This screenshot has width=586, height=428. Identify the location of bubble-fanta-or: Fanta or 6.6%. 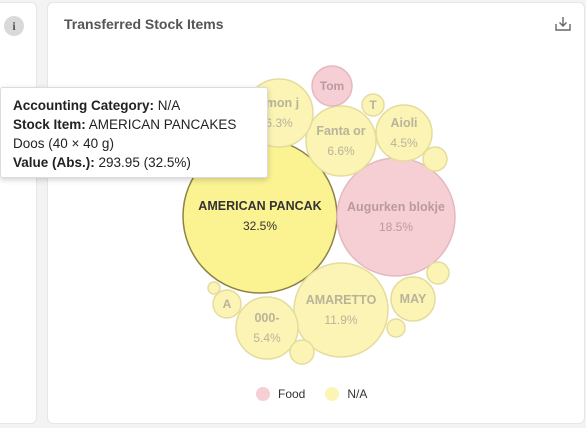
(341, 141).